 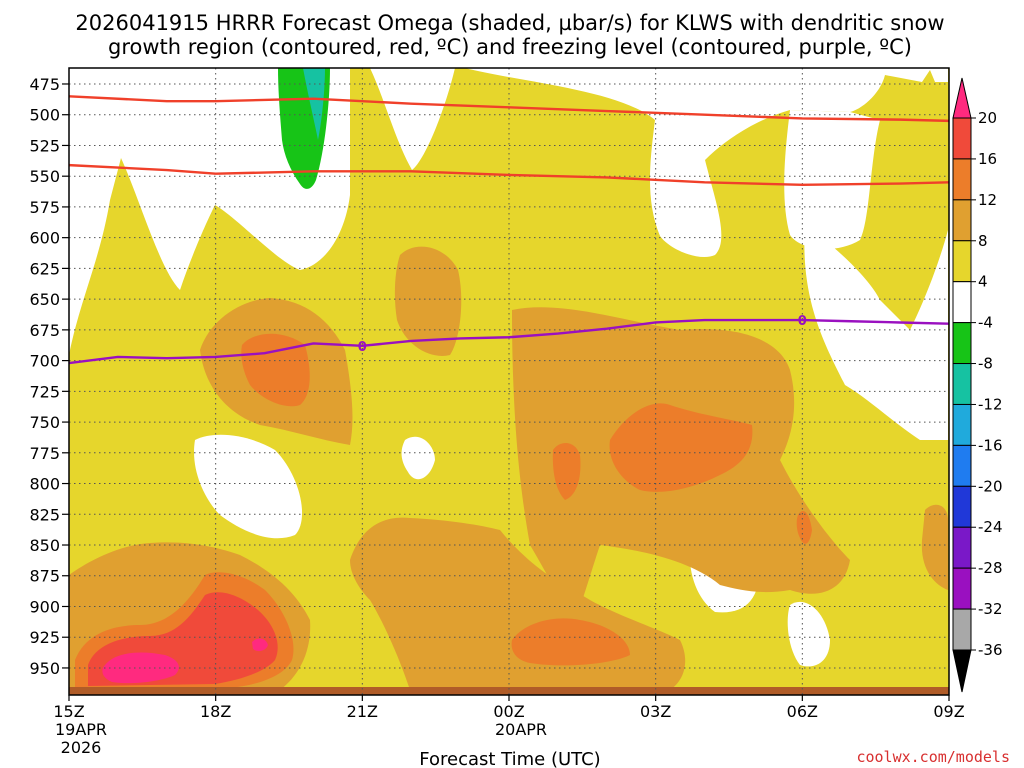 What do you see at coordinates (948, 711) in the screenshot?
I see `x-tick-label: 09Z` at bounding box center [948, 711].